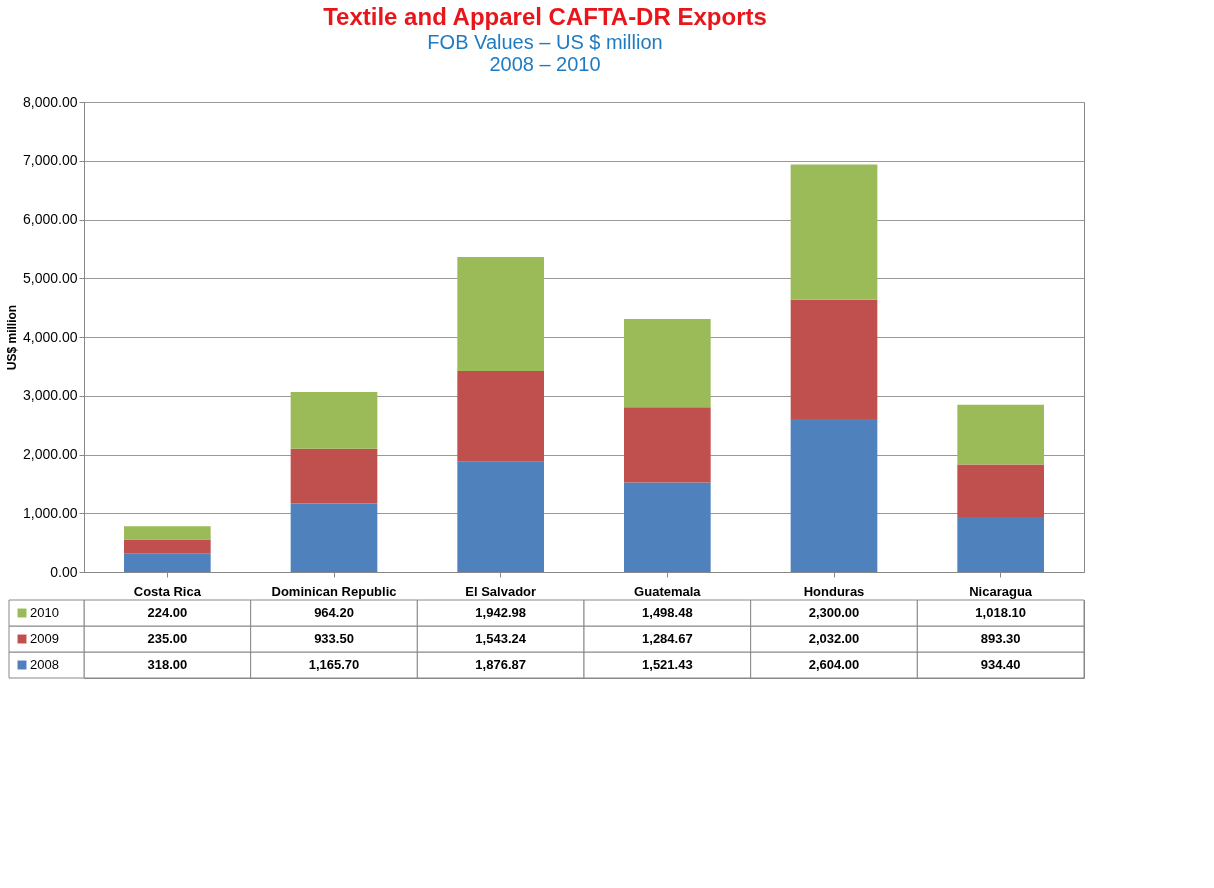  Describe the element at coordinates (50, 395) in the screenshot. I see `y-tick-label: 3,000.00` at that location.